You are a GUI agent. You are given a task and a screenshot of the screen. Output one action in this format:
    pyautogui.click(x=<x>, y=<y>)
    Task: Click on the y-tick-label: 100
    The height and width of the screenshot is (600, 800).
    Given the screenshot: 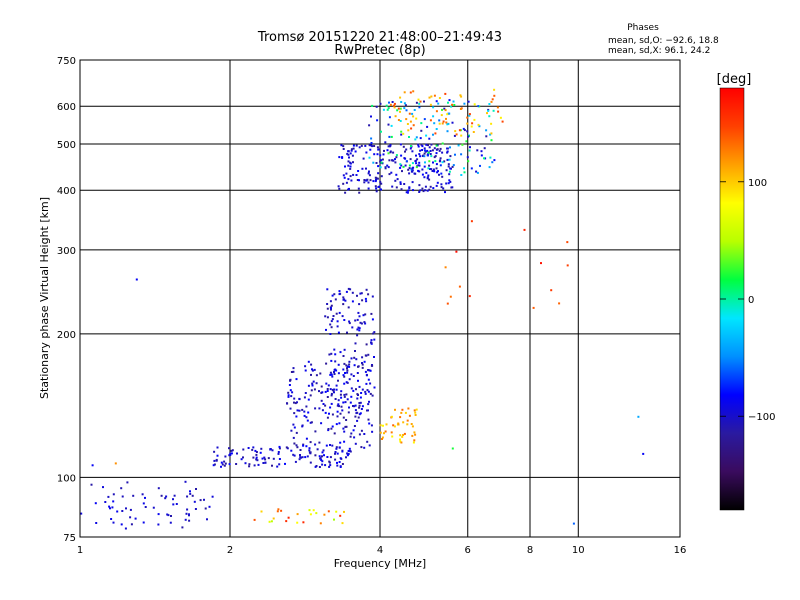 What is the action you would take?
    pyautogui.click(x=66, y=478)
    